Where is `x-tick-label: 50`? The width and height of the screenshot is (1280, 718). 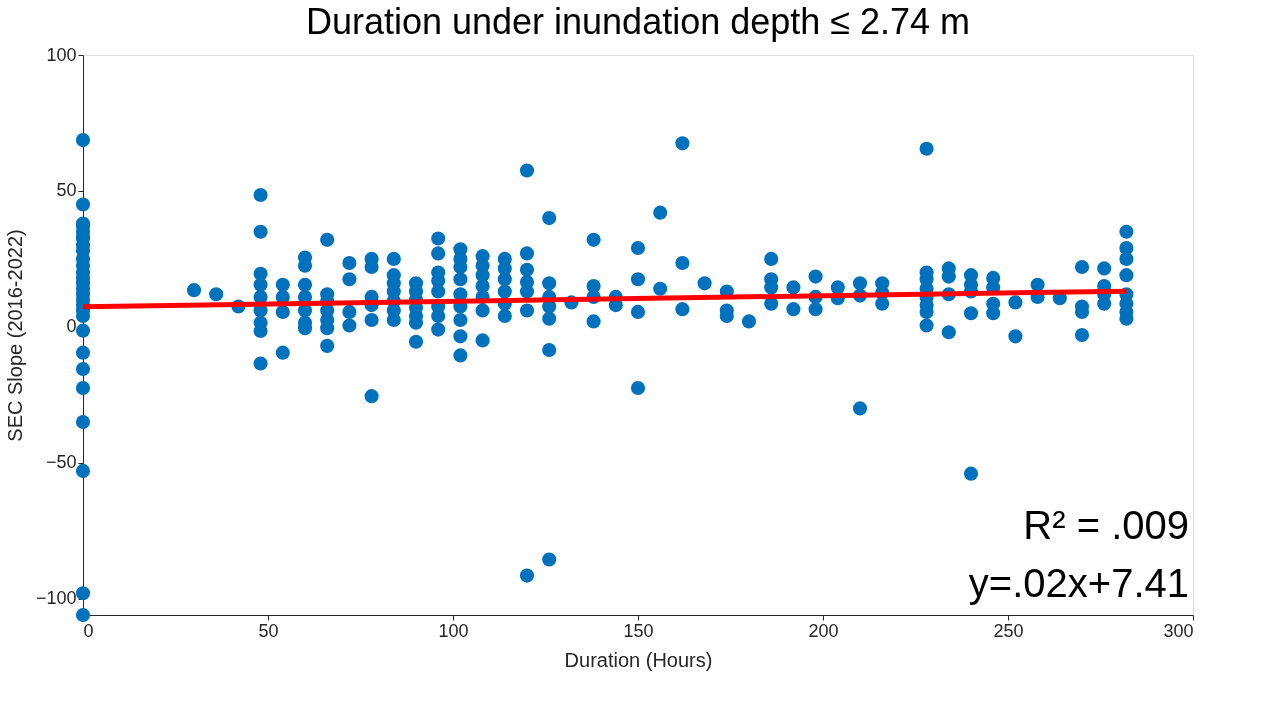 x-tick-label: 50 is located at coordinates (268, 630).